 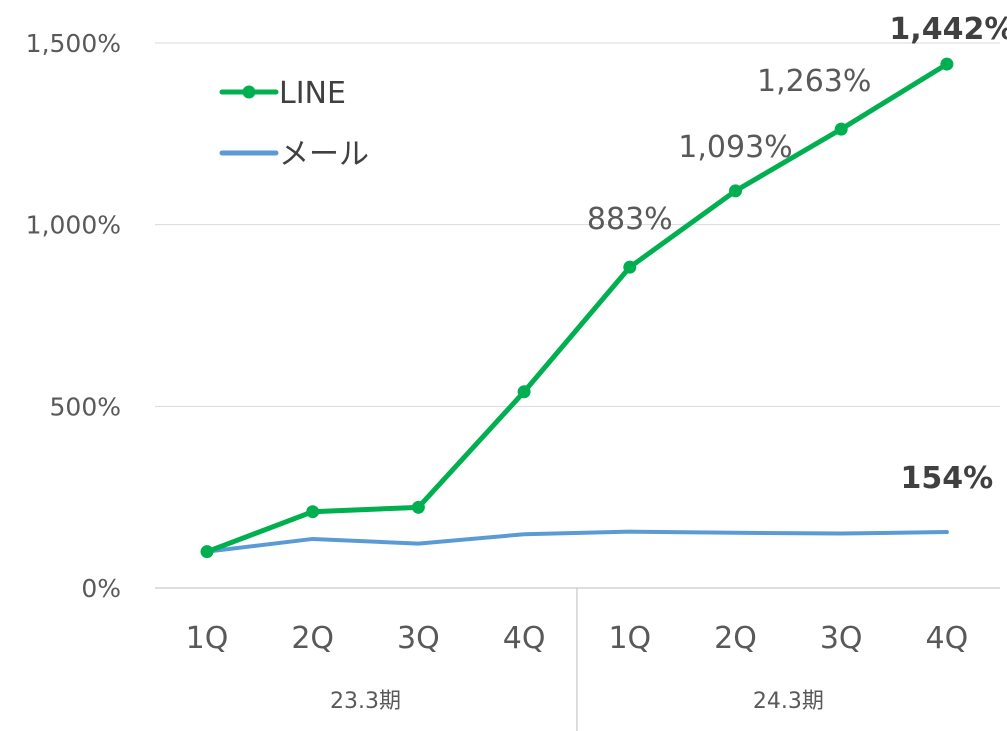 What do you see at coordinates (73, 43) in the screenshot?
I see `y-tick-label: 1,500%` at bounding box center [73, 43].